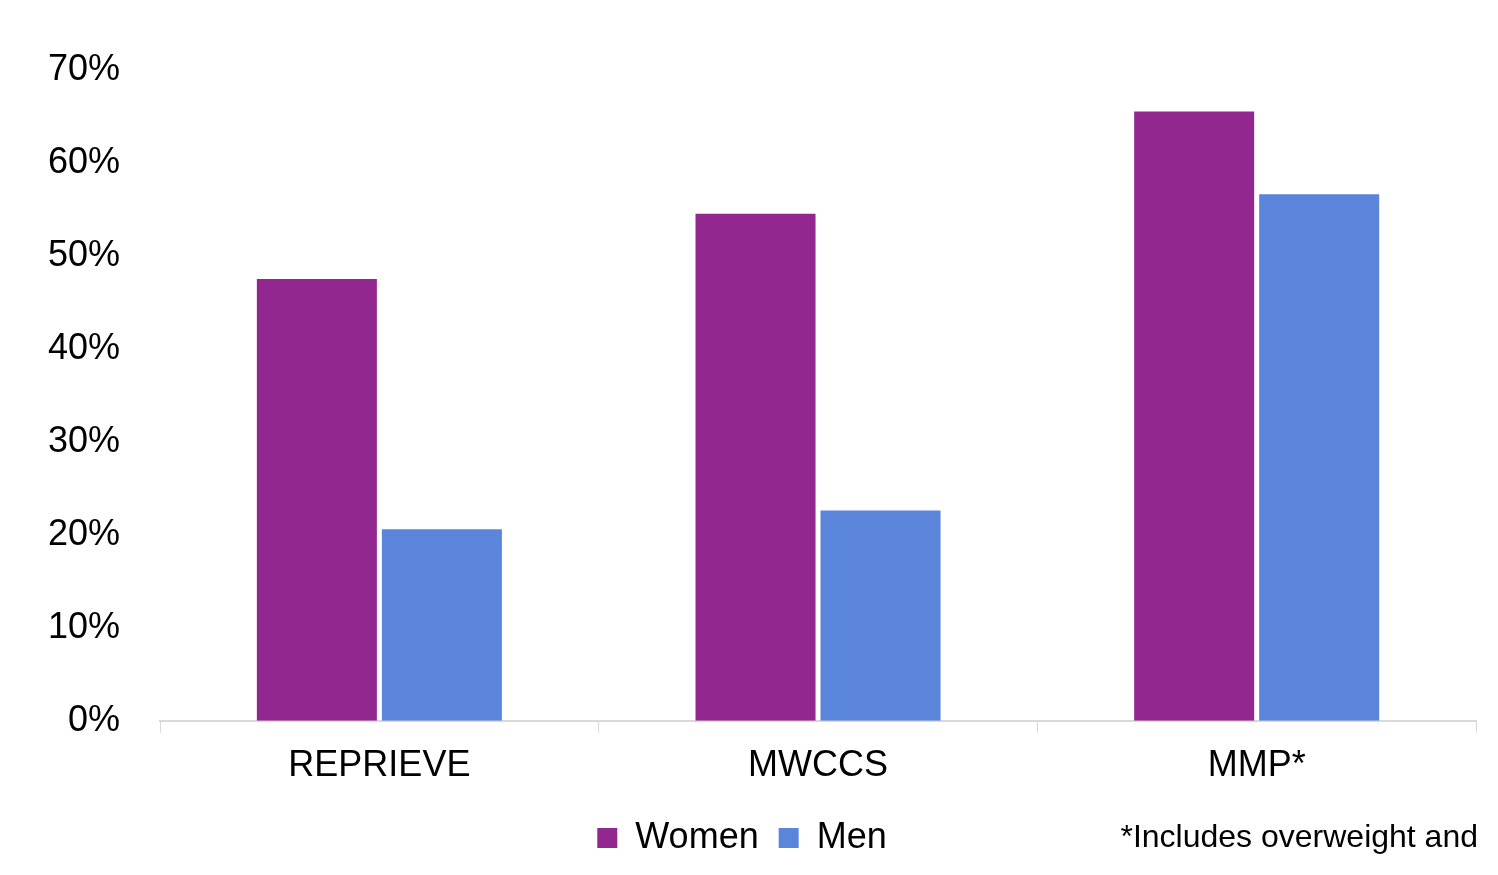  Describe the element at coordinates (84, 346) in the screenshot. I see `y-tick-label: 40%` at that location.